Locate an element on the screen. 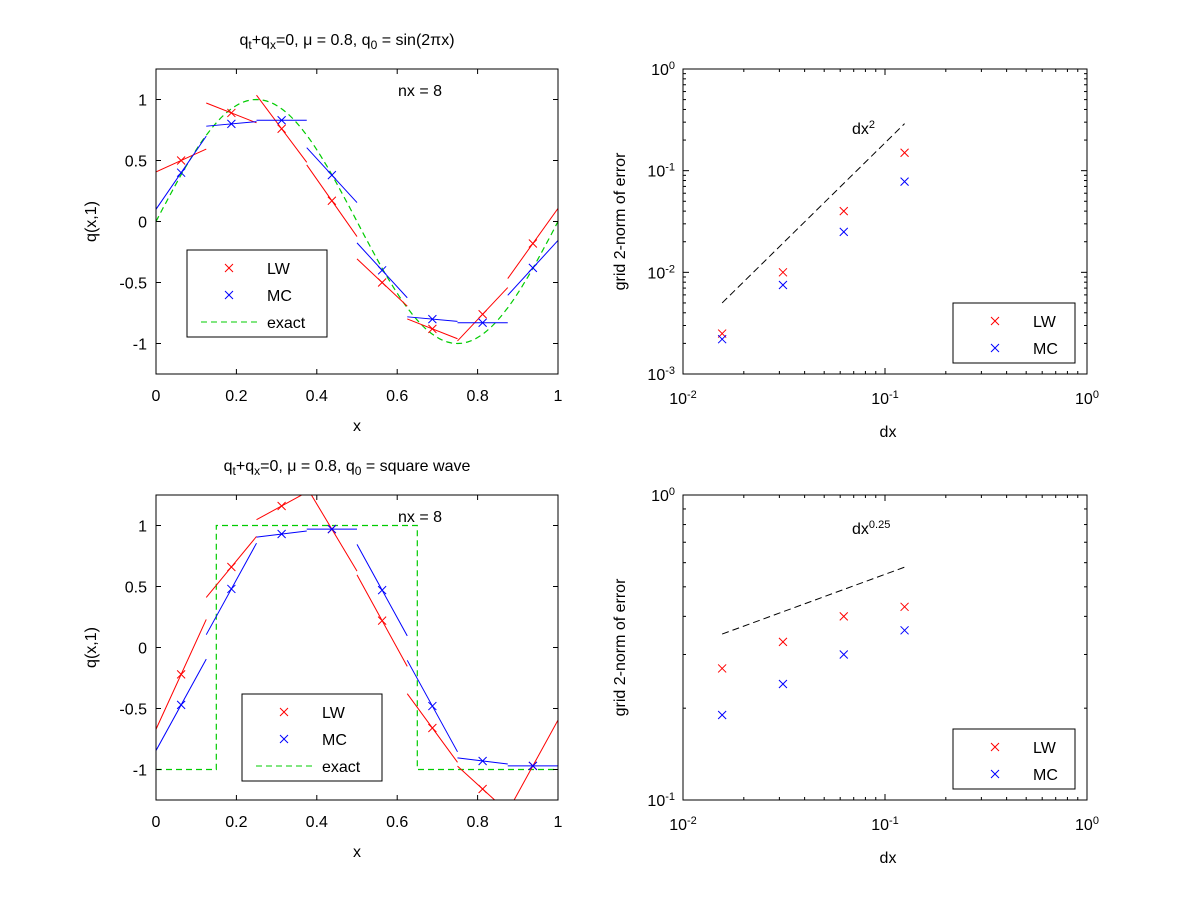 The image size is (1200, 900). text-part: x) is located at coordinates (447, 40).